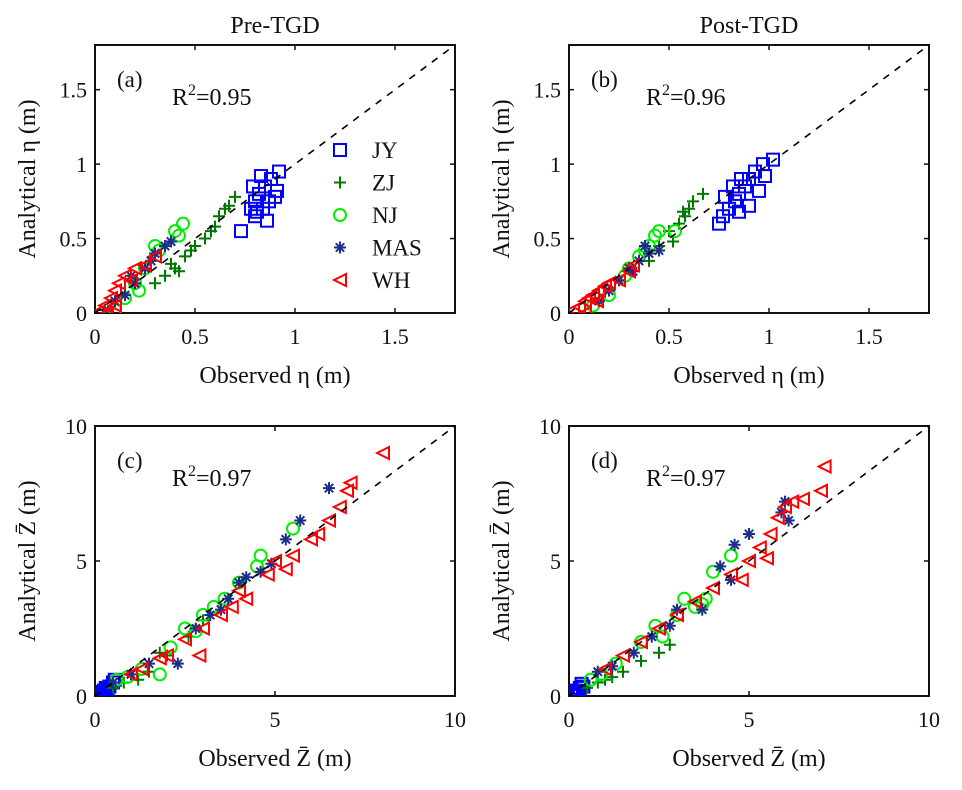  I want to click on legend-label: WH, so click(391, 280).